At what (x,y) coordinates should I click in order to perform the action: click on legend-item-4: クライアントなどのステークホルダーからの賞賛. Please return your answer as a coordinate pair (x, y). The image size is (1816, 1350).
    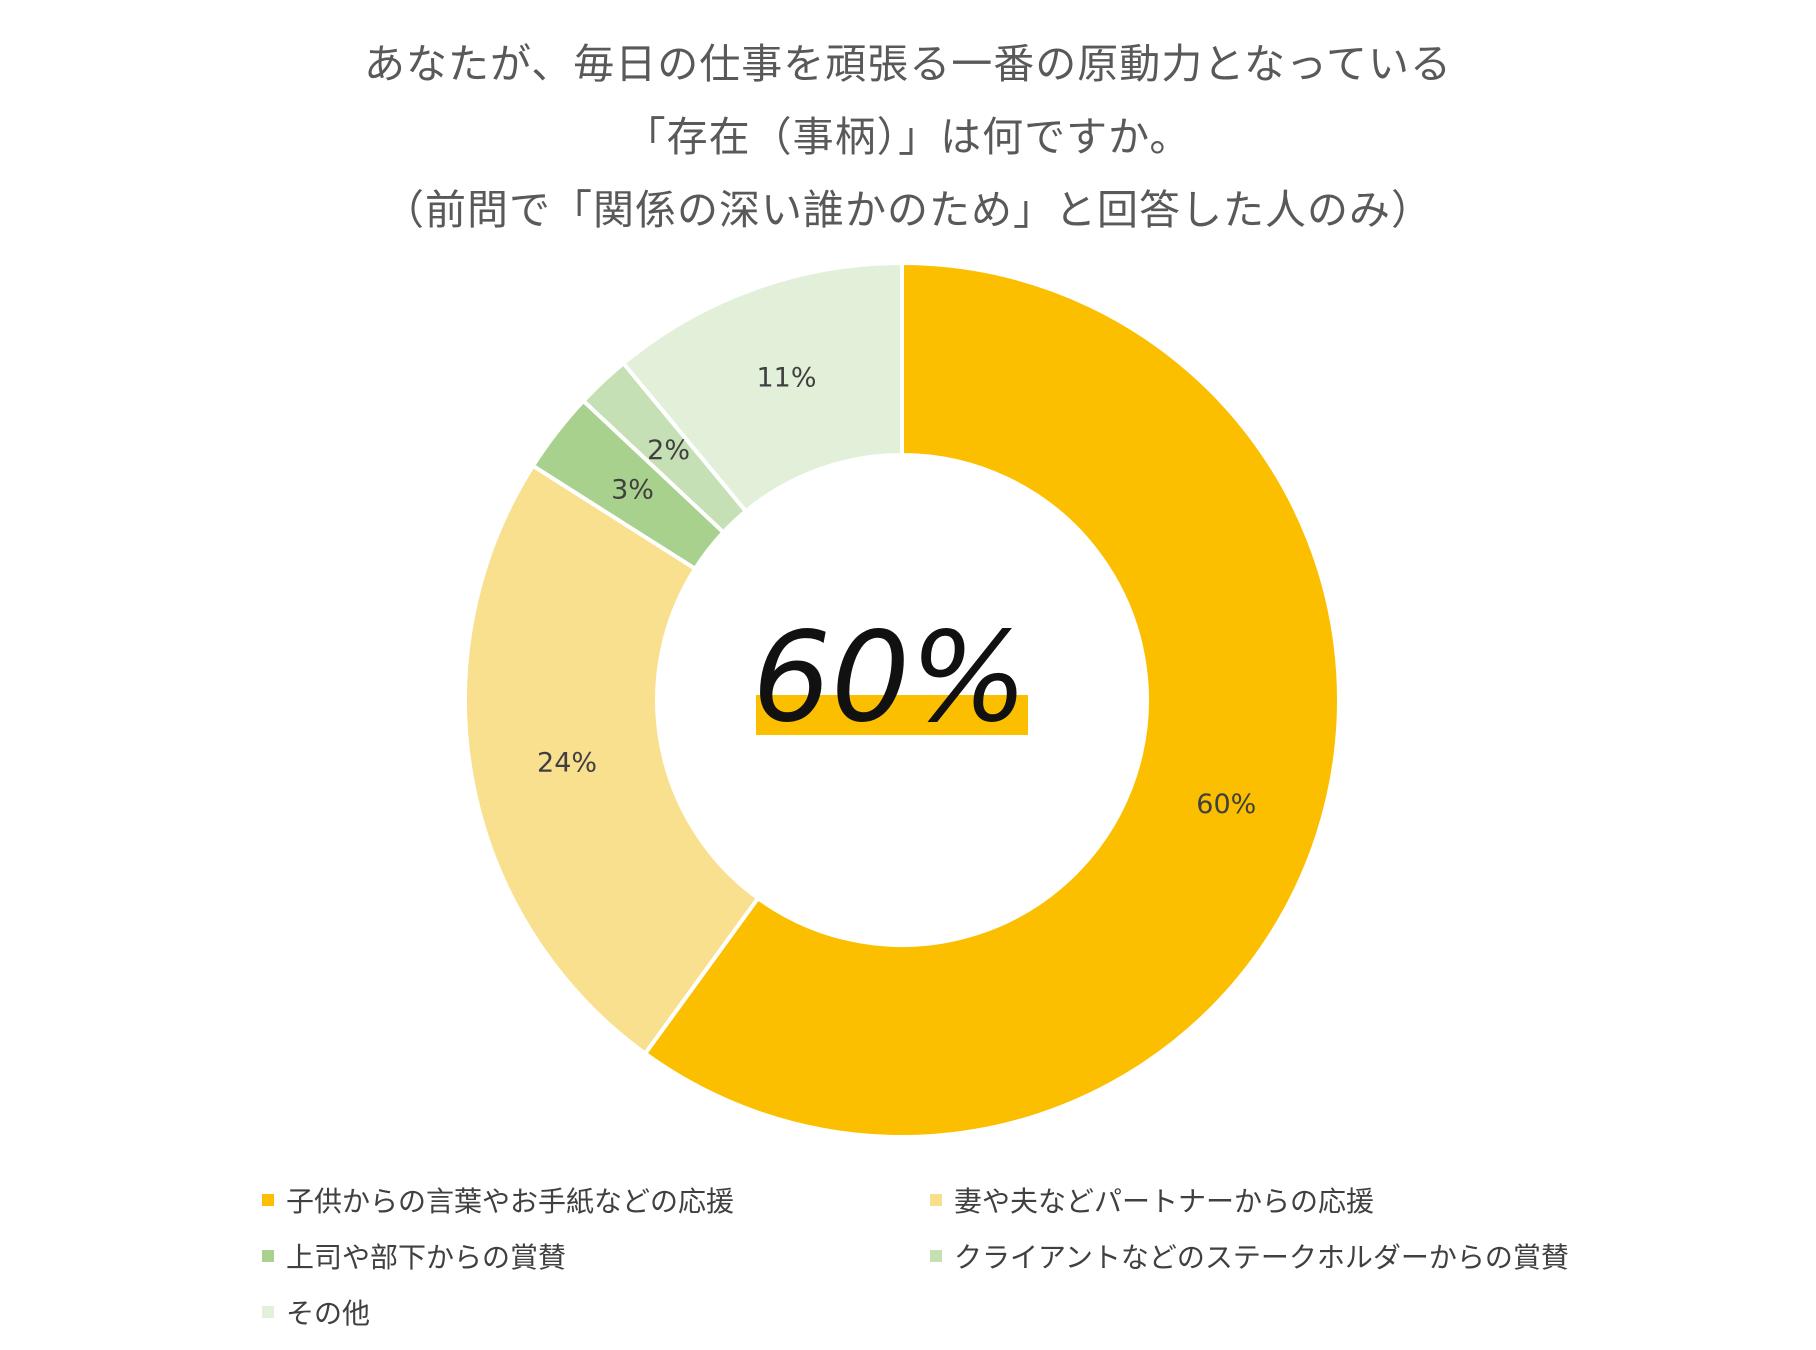
    Looking at the image, I should click on (1249, 1256).